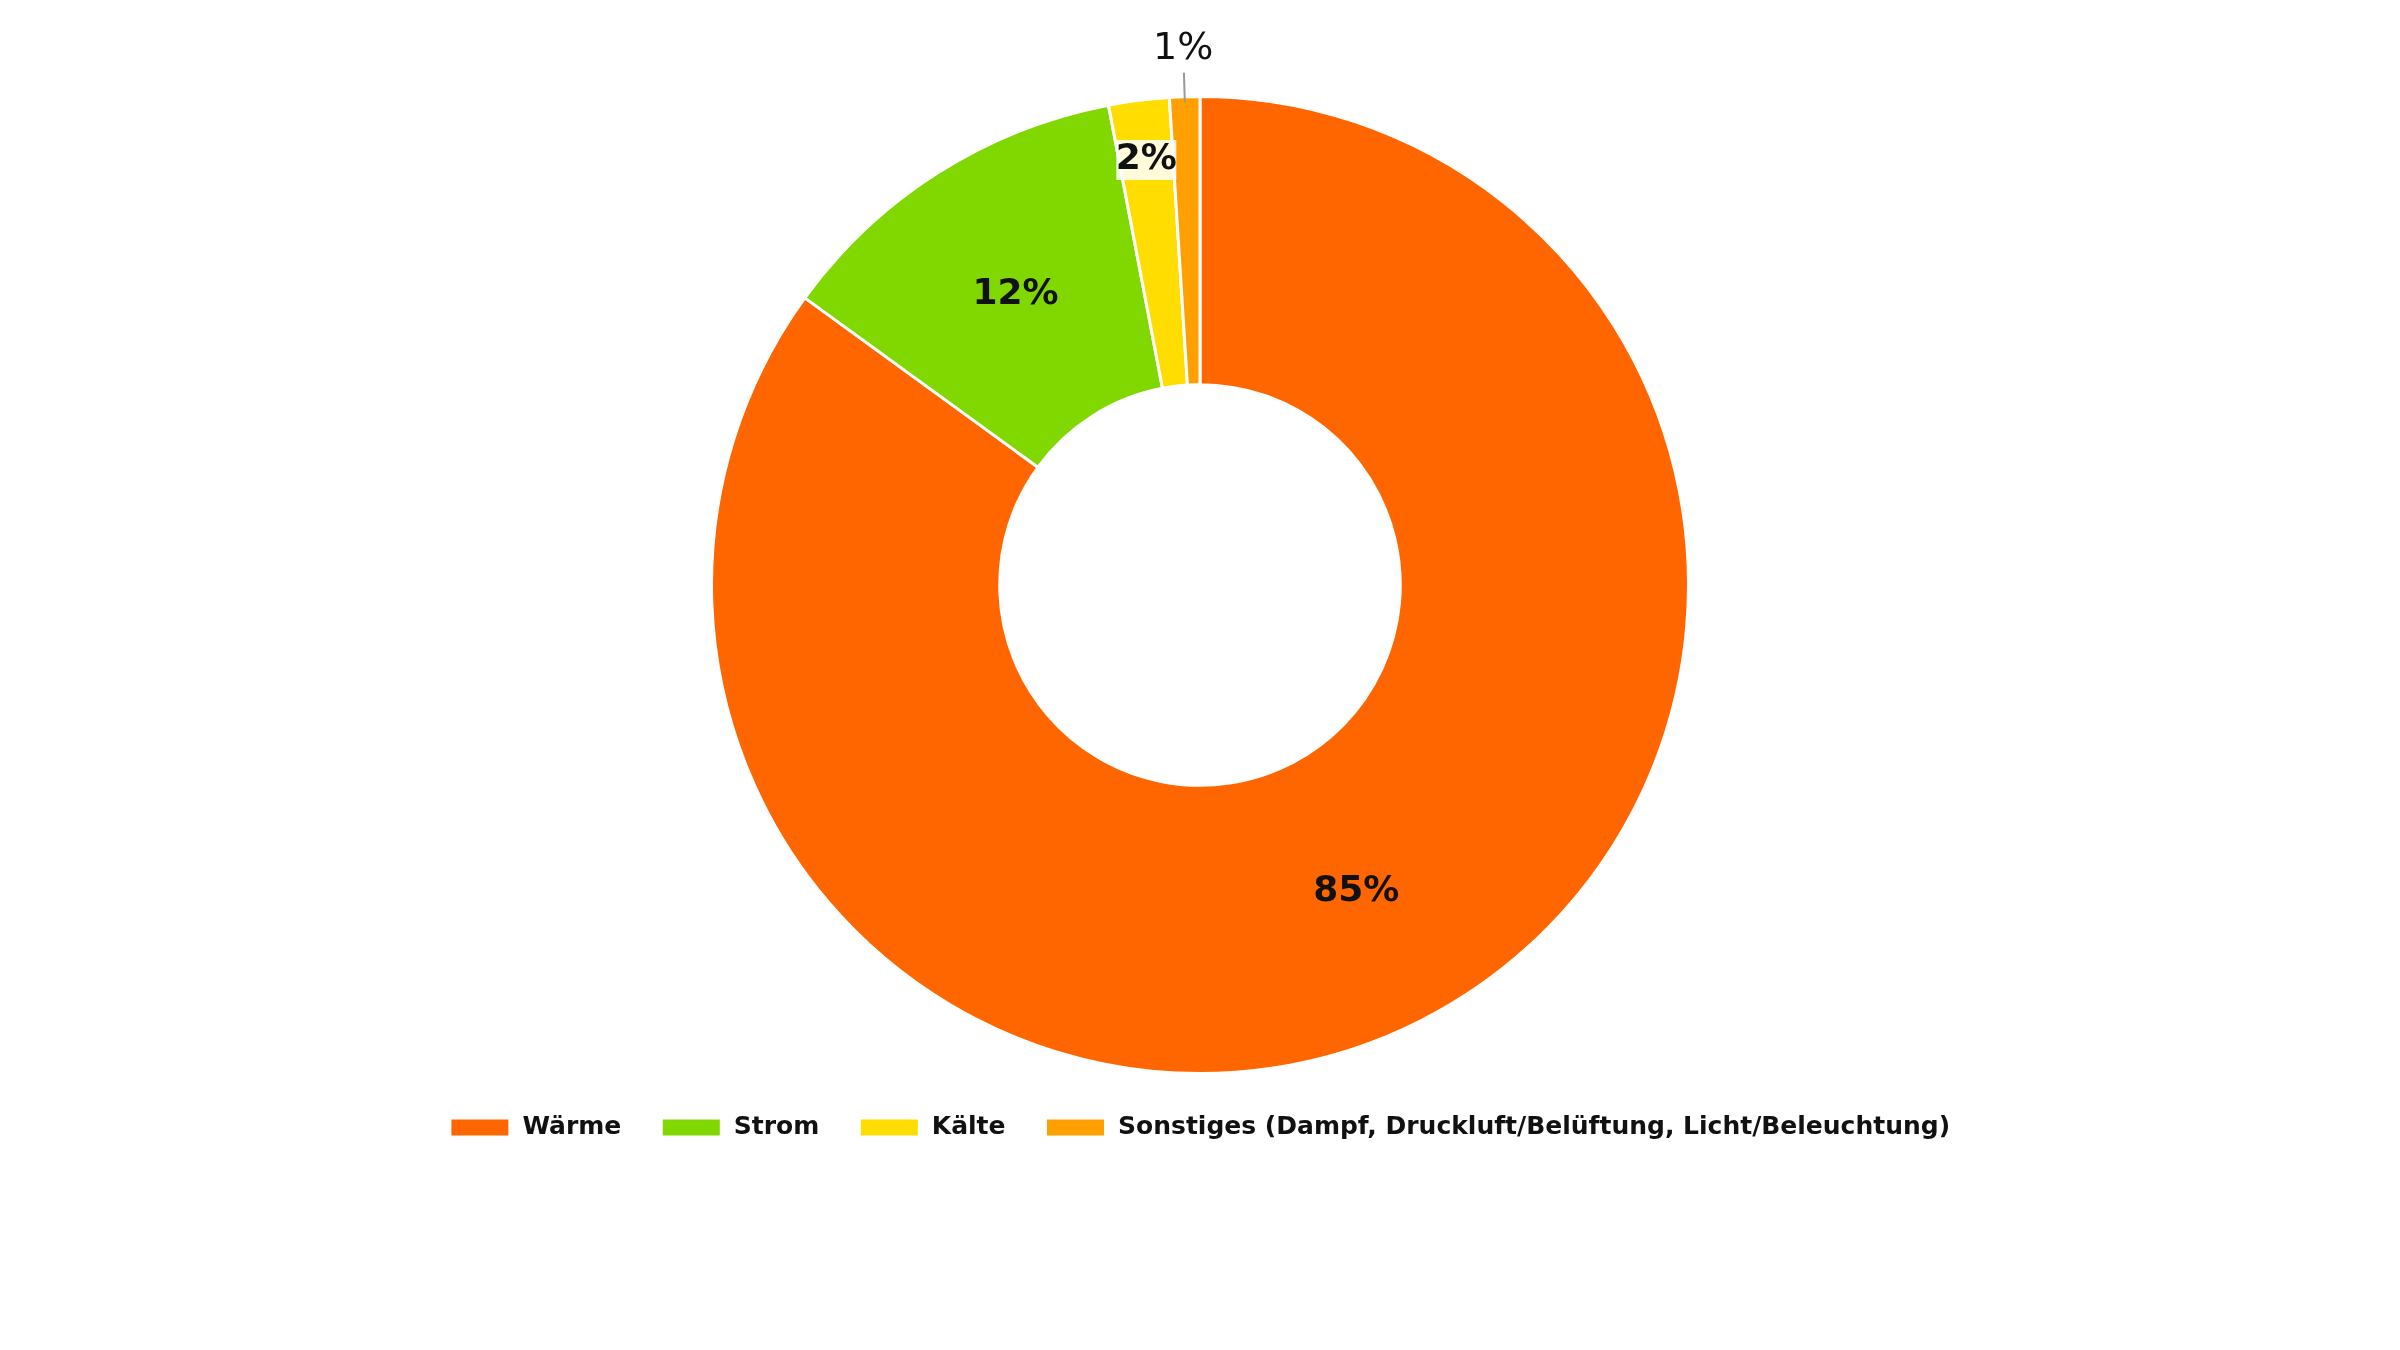 The image size is (2400, 1350). I want to click on legend-label: Wärme, so click(572, 1125).